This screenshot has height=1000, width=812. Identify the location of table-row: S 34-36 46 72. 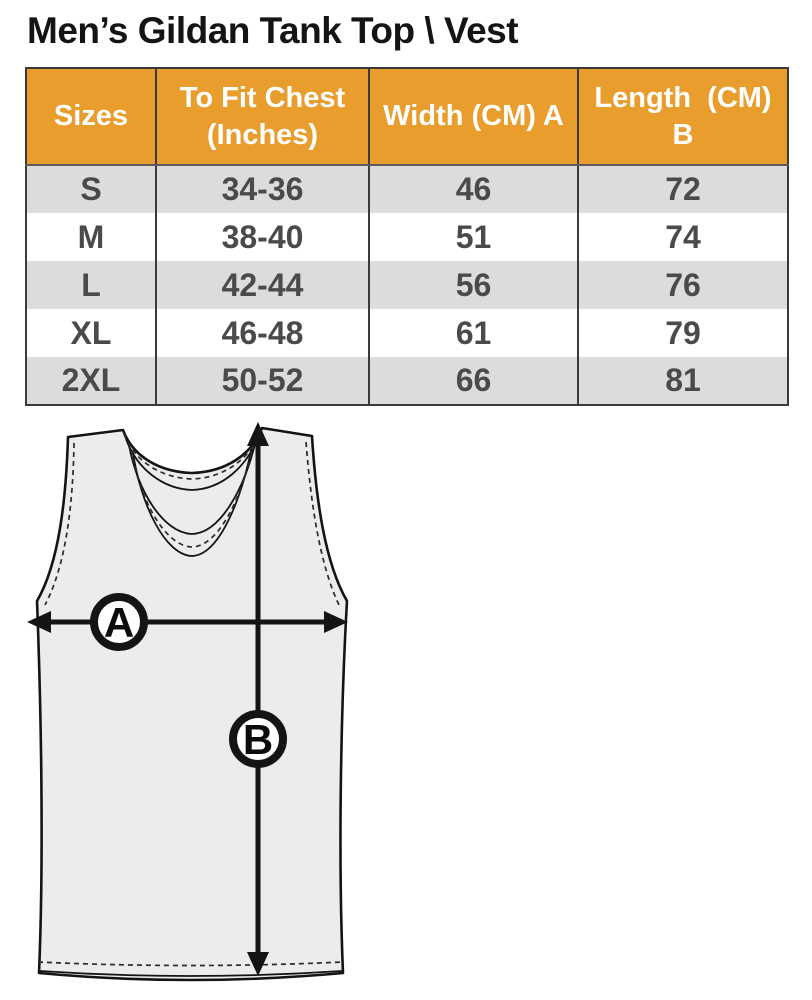
(407, 189).